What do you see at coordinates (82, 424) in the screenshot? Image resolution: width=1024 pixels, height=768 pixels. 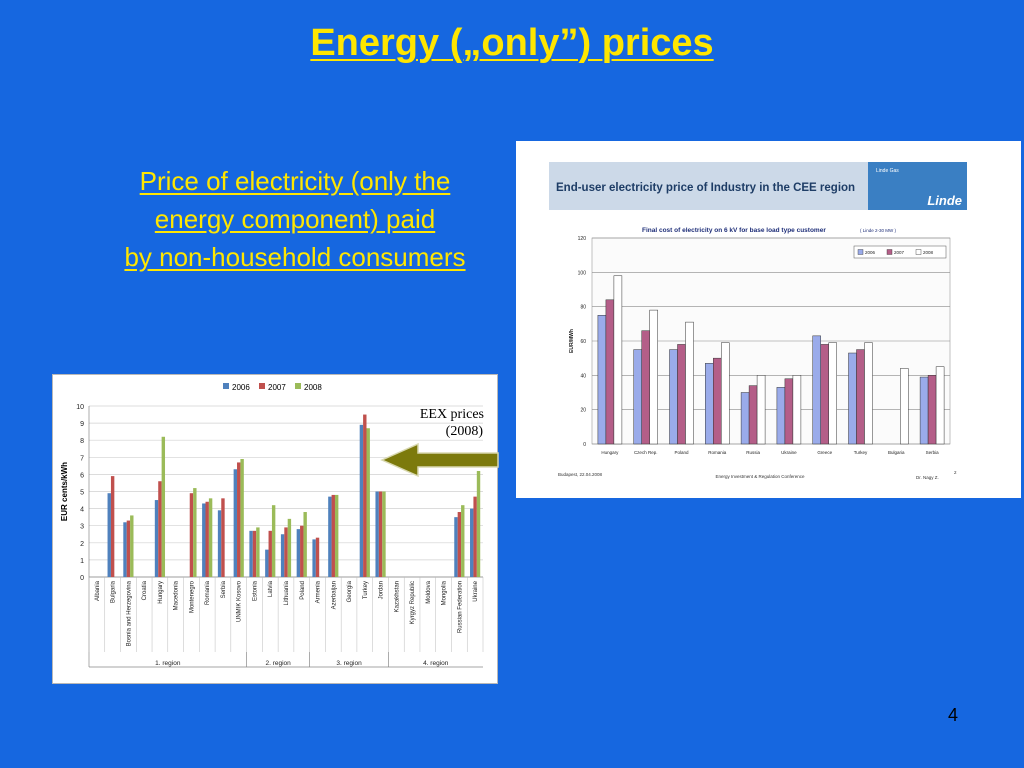 I see `y-tick-label: 9` at bounding box center [82, 424].